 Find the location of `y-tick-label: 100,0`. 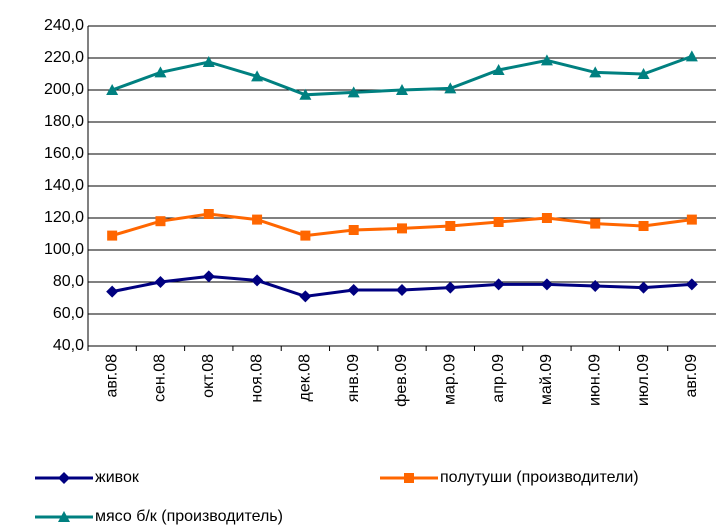

y-tick-label: 100,0 is located at coordinates (64, 249).